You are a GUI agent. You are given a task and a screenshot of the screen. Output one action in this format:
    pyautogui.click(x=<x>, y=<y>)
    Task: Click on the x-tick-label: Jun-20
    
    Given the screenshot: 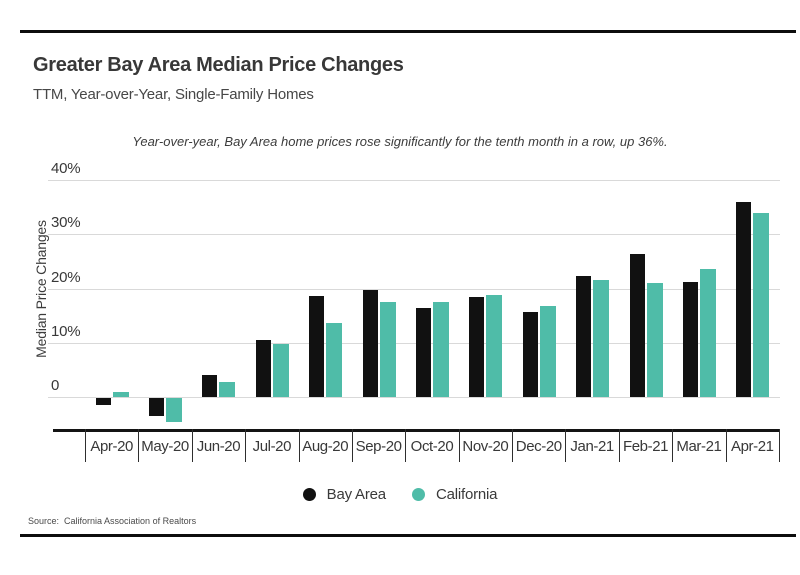 What is the action you would take?
    pyautogui.click(x=218, y=446)
    